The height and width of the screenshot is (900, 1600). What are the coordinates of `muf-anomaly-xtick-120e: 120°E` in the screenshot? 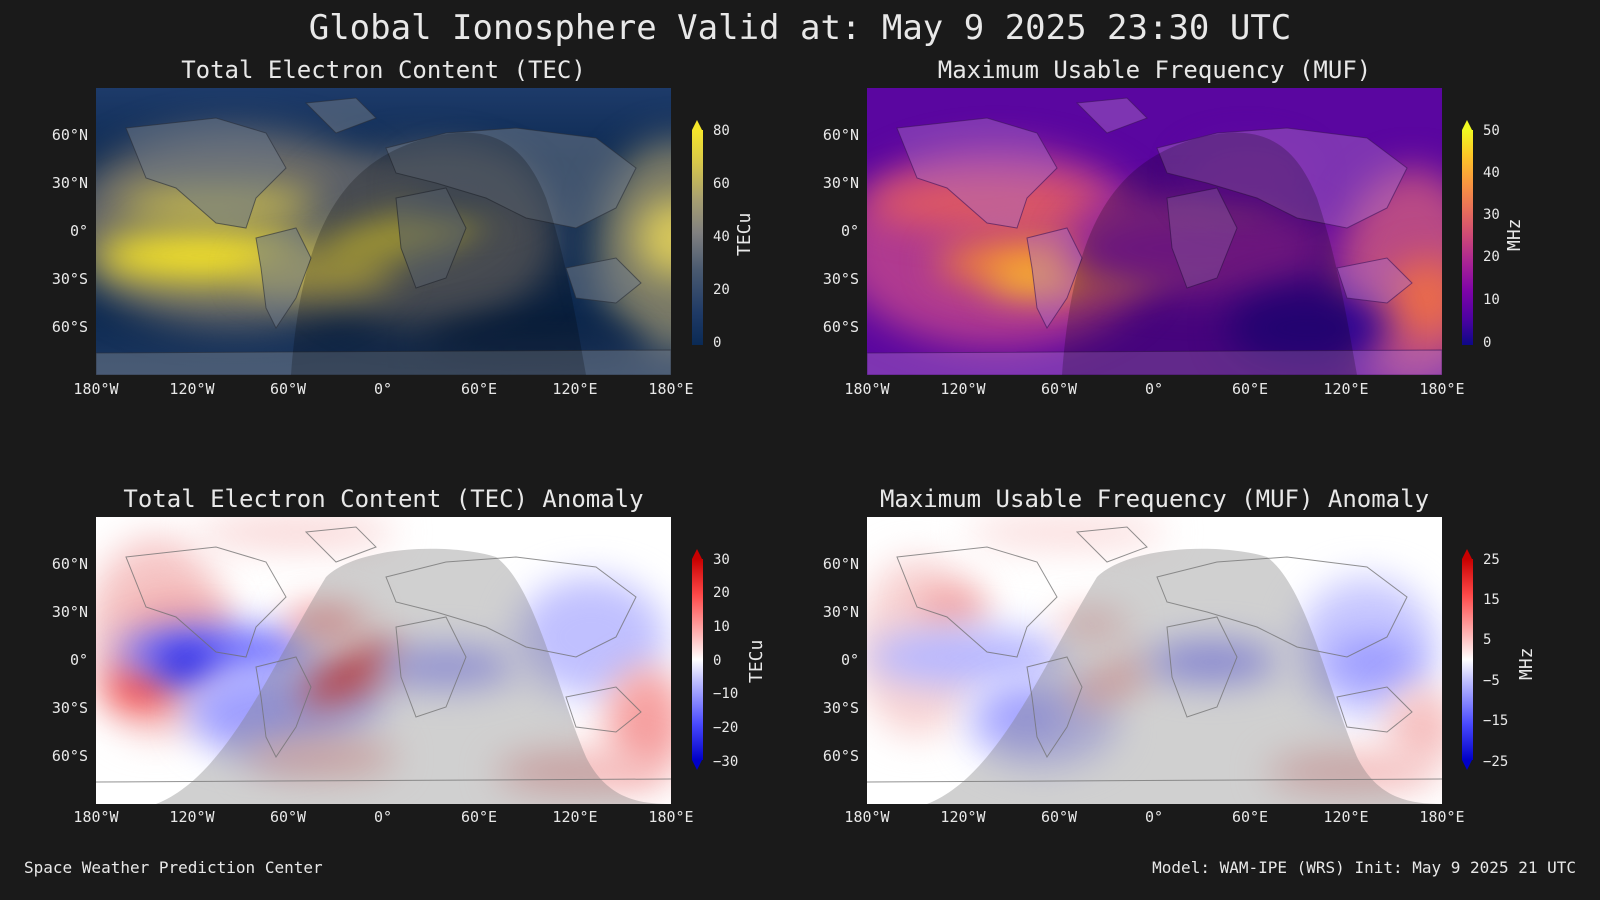 It's located at (1346, 817).